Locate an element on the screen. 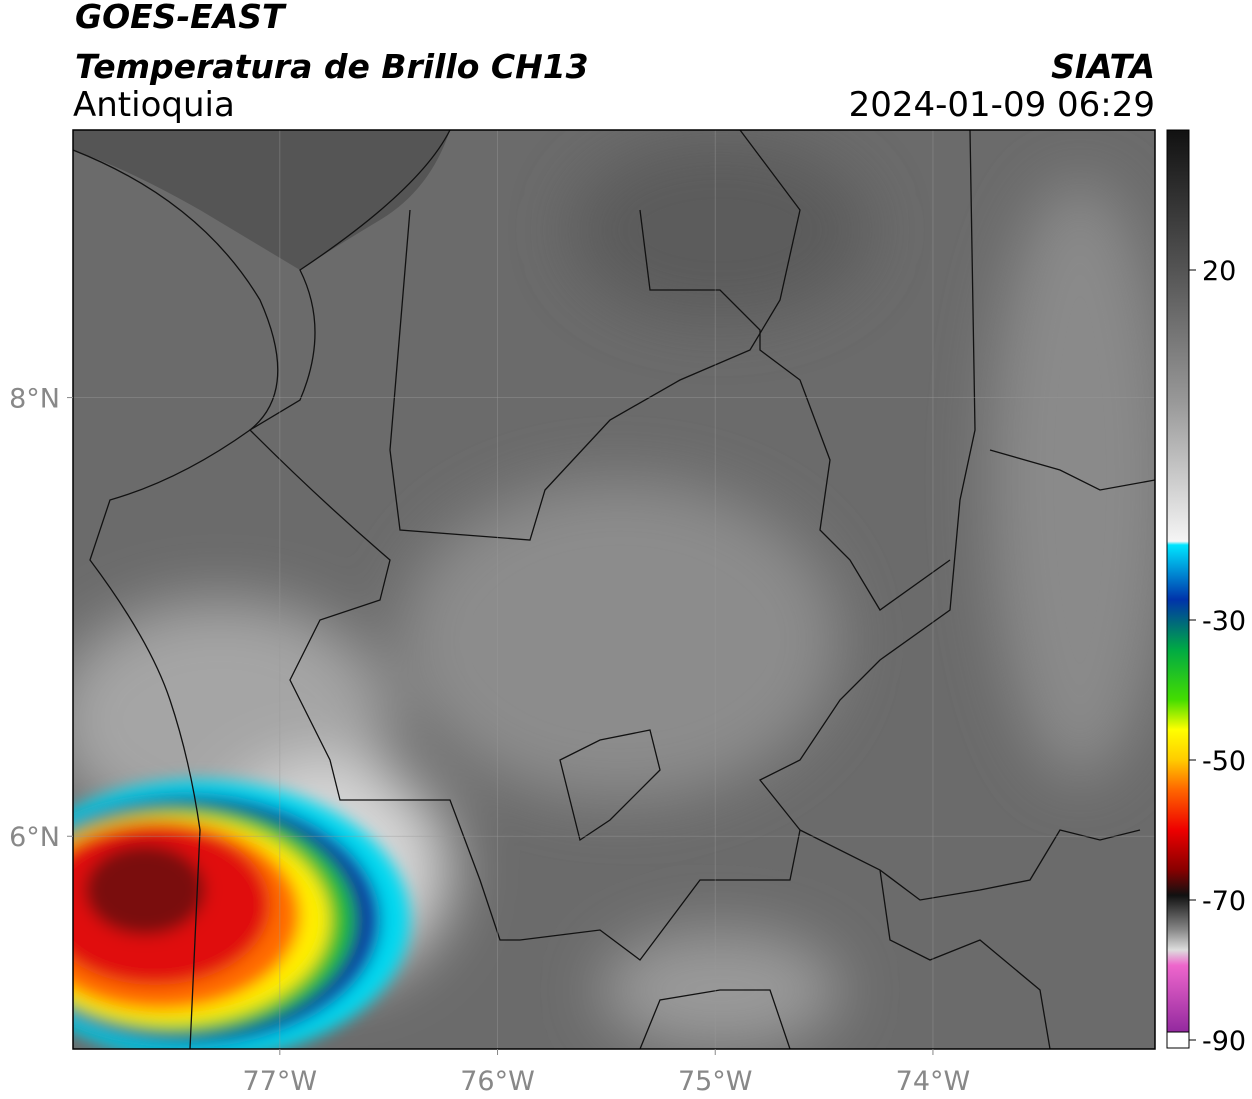  x-tick-label: 75°W is located at coordinates (715, 1081).